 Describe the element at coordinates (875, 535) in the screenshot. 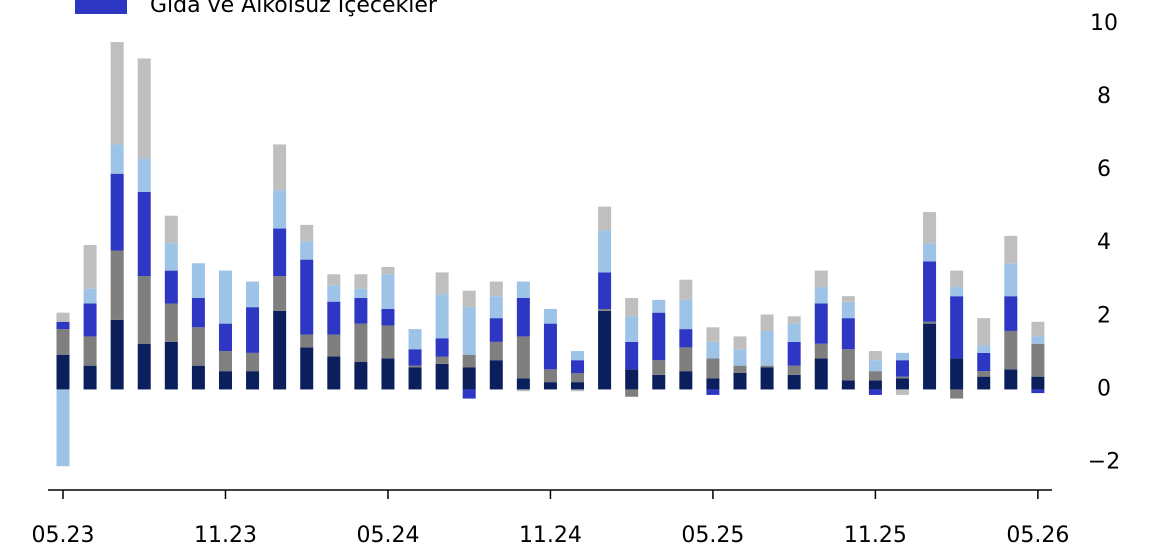

I see `x-tick-label: 11.25` at that location.